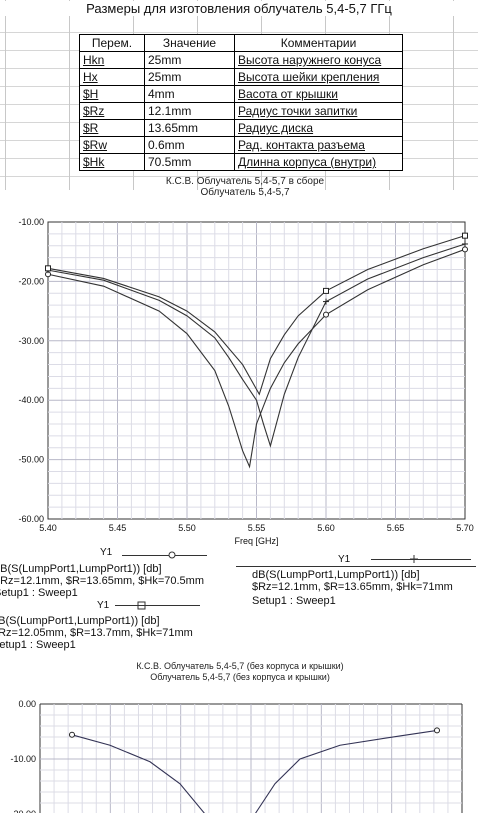 This screenshot has height=813, width=478. Describe the element at coordinates (31, 460) in the screenshot. I see `y-tick-label: -50.00` at that location.